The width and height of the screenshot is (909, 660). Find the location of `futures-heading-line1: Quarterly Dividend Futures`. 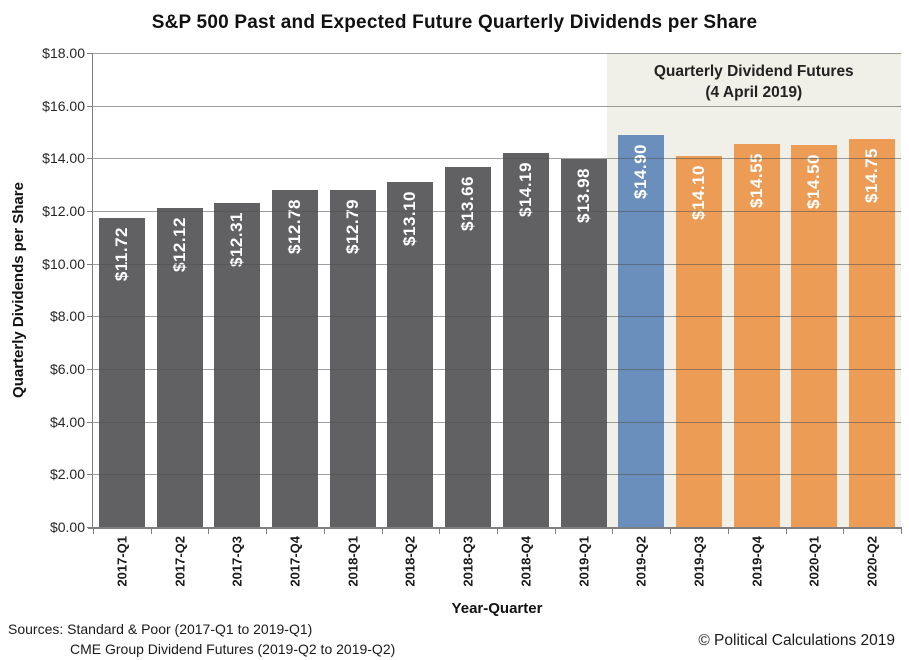

futures-heading-line1: Quarterly Dividend Futures is located at coordinates (753, 71).